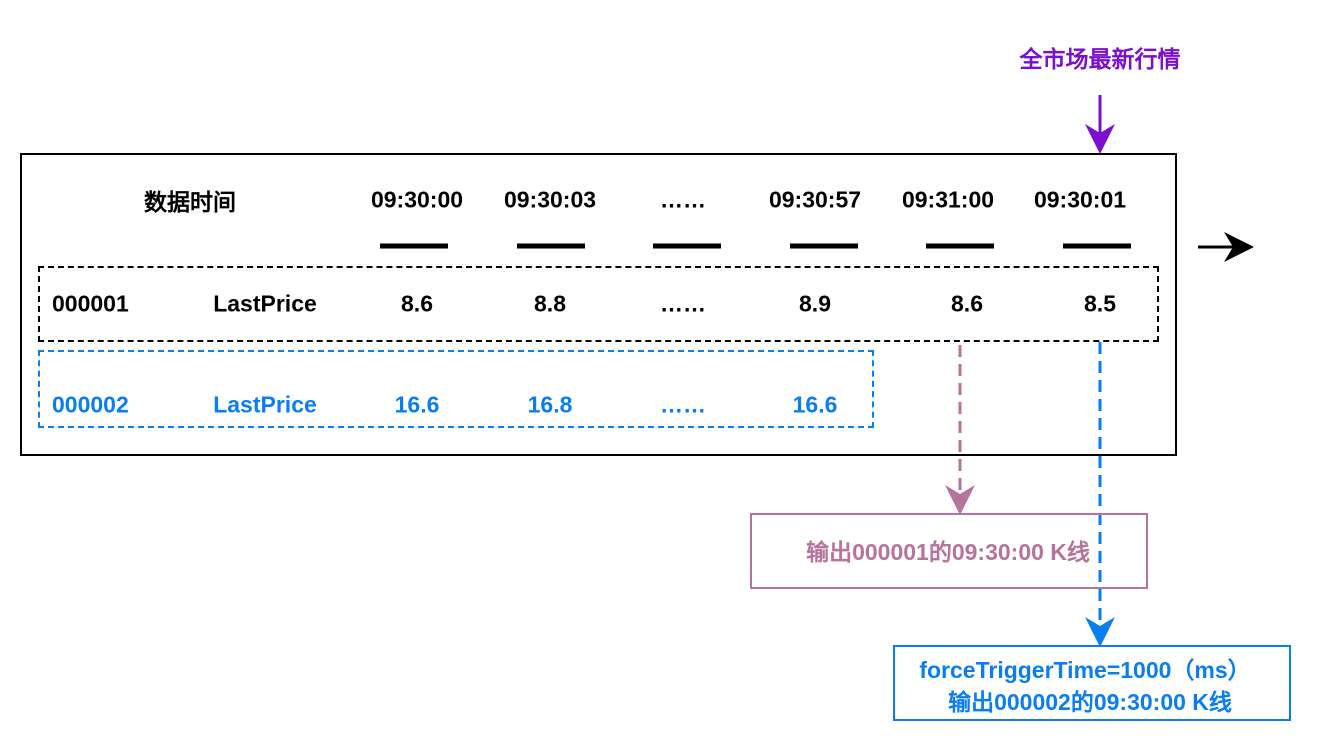  I want to click on row-000001-box, so click(598, 304).